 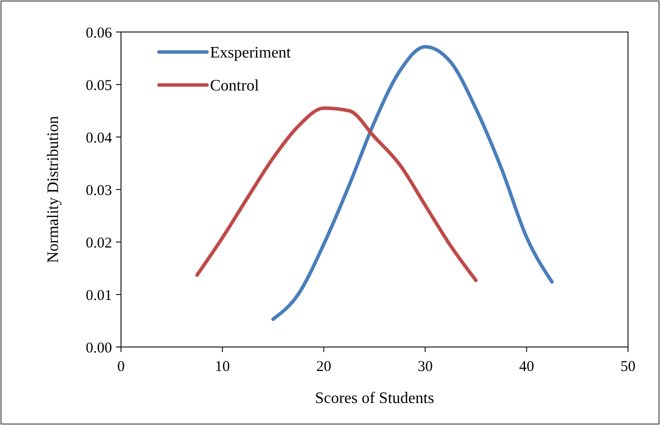 I want to click on legend-label: Control, so click(x=235, y=86).